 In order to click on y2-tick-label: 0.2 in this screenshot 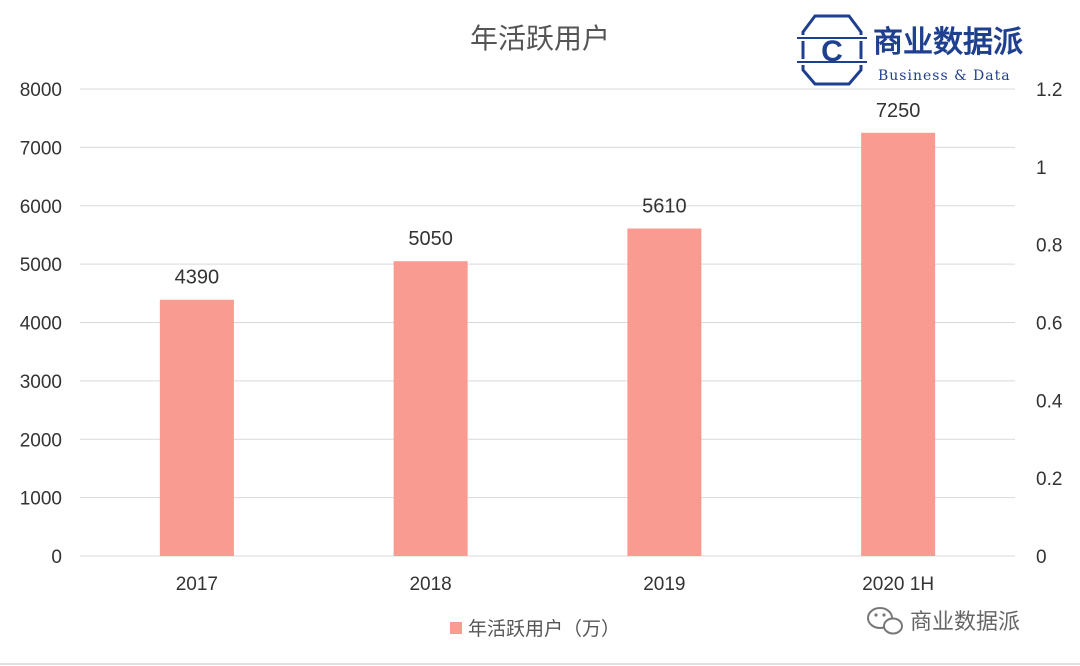, I will do `click(1049, 479)`.